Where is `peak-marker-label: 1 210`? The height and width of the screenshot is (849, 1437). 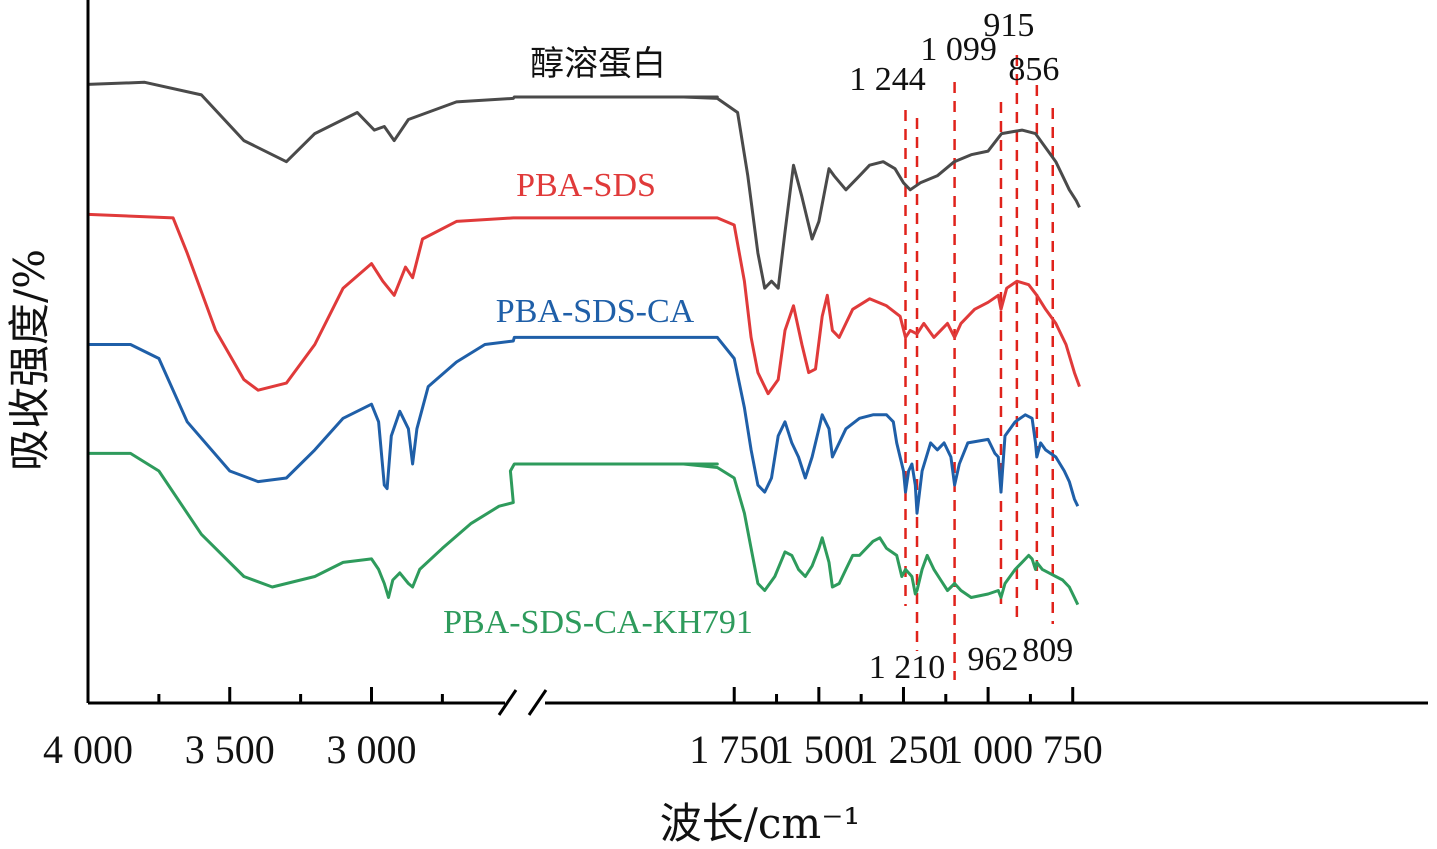 peak-marker-label: 1 210 is located at coordinates (907, 667).